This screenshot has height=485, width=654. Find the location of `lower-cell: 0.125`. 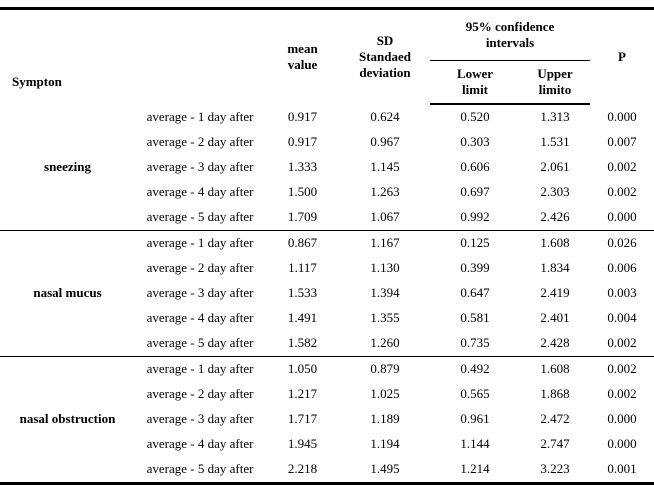

lower-cell: 0.125 is located at coordinates (475, 243).